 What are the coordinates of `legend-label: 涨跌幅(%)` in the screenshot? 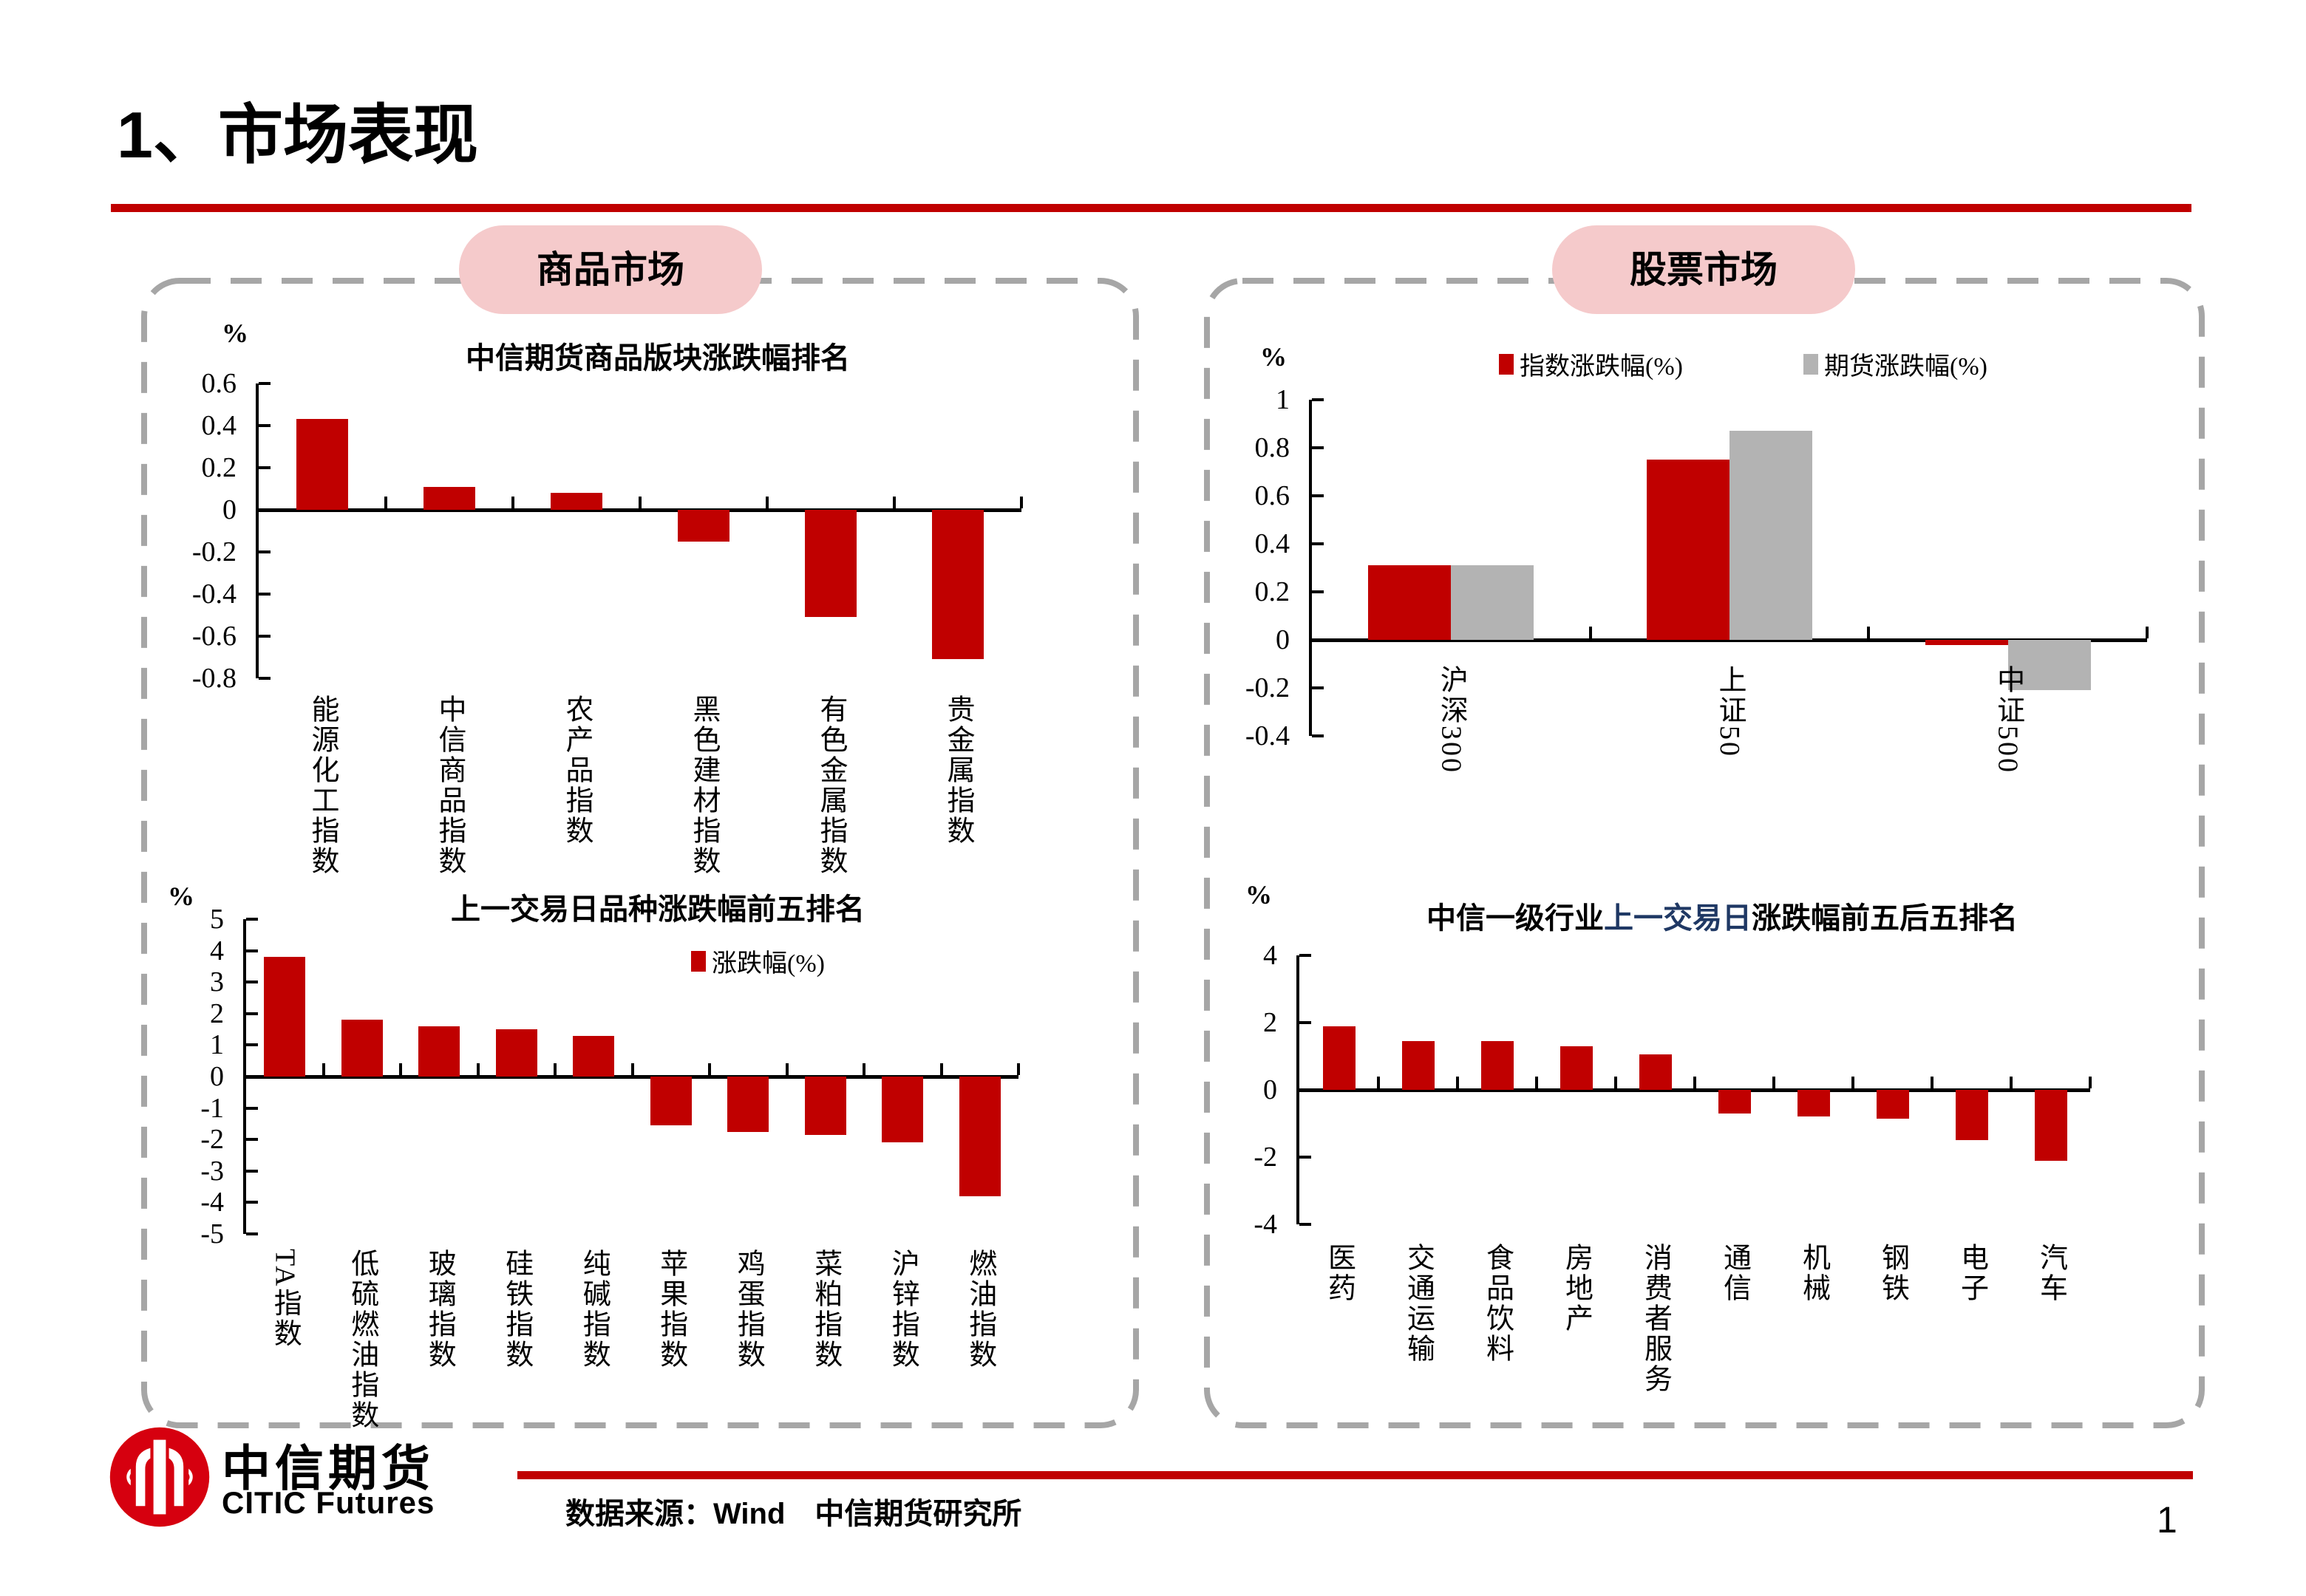 It's located at (769, 964).